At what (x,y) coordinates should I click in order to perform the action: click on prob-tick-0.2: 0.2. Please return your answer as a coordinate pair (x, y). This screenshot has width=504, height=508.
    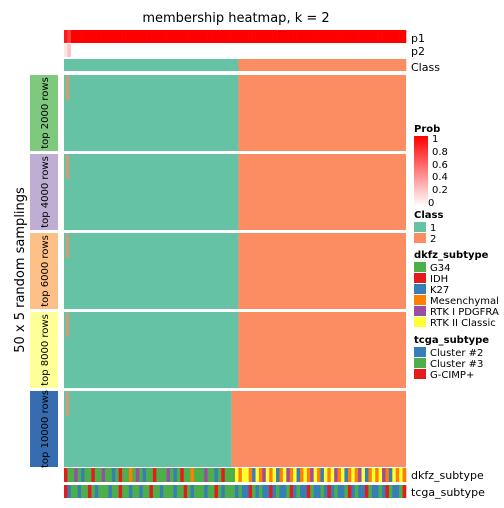
    Looking at the image, I should click on (440, 190).